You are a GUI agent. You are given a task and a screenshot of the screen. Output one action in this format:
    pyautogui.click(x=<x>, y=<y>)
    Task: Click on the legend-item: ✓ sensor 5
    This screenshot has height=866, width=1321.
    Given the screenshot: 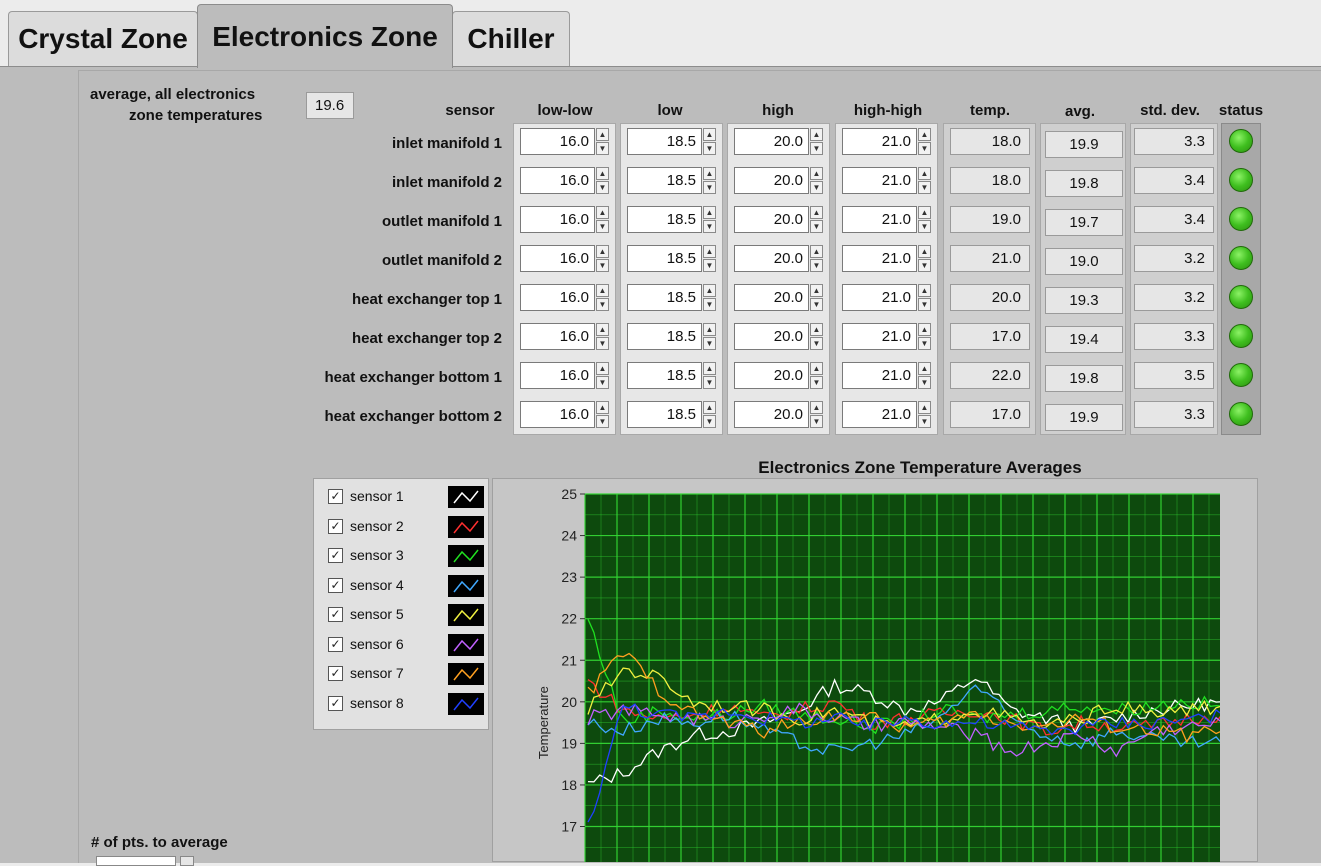 What is the action you would take?
    pyautogui.click(x=406, y=615)
    